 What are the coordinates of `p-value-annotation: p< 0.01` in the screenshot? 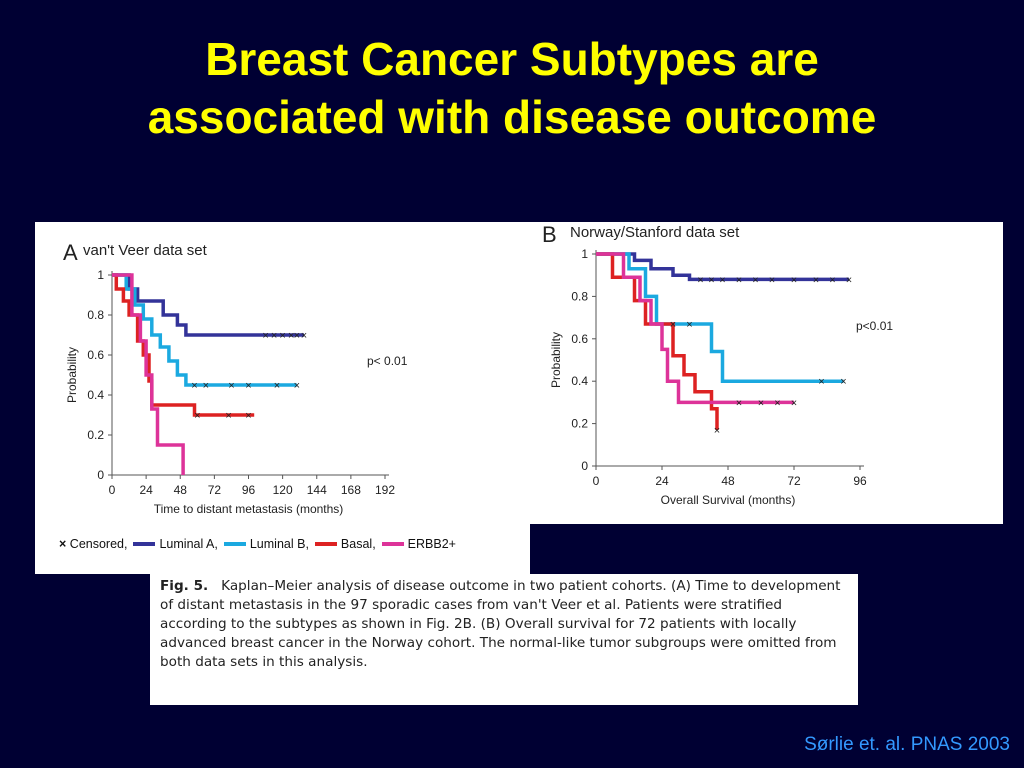 It's located at (387, 361).